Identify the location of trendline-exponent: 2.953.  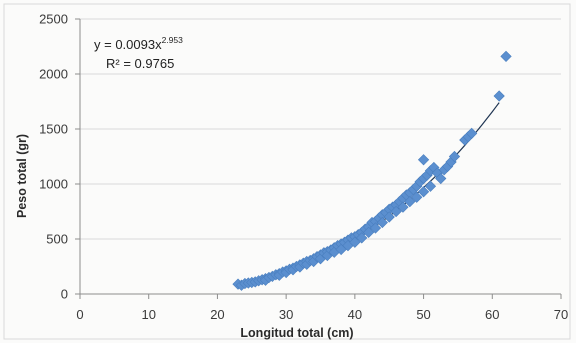
(173, 40).